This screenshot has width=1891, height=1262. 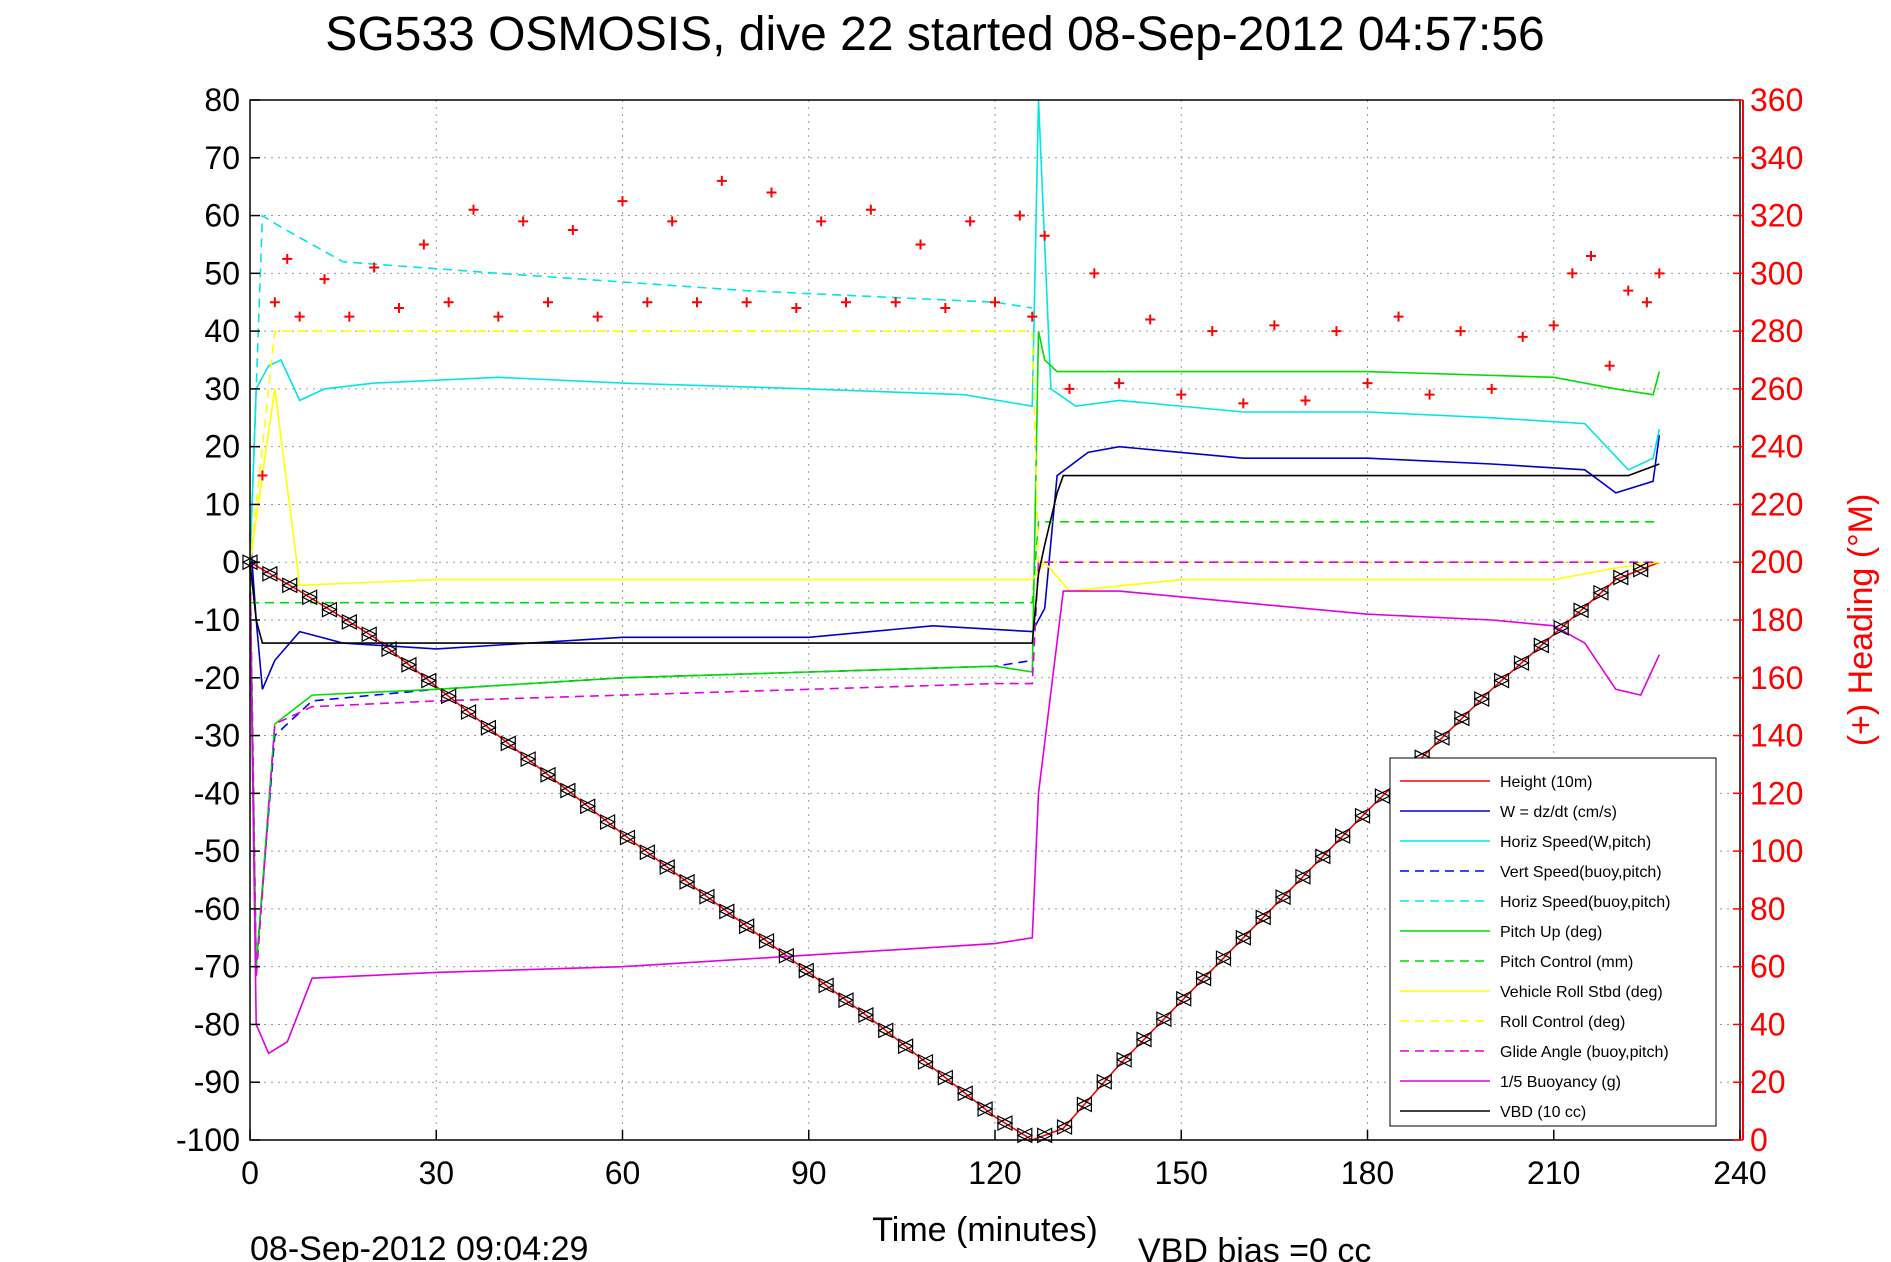 I want to click on vehicle-roll-stbd-deg-line, so click(x=954, y=490).